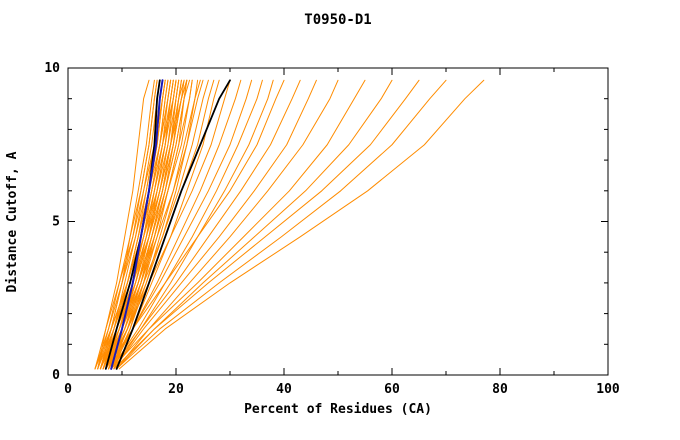 The image size is (680, 440). What do you see at coordinates (338, 409) in the screenshot?
I see `x-axis-label: Percent of Residues (CA)` at bounding box center [338, 409].